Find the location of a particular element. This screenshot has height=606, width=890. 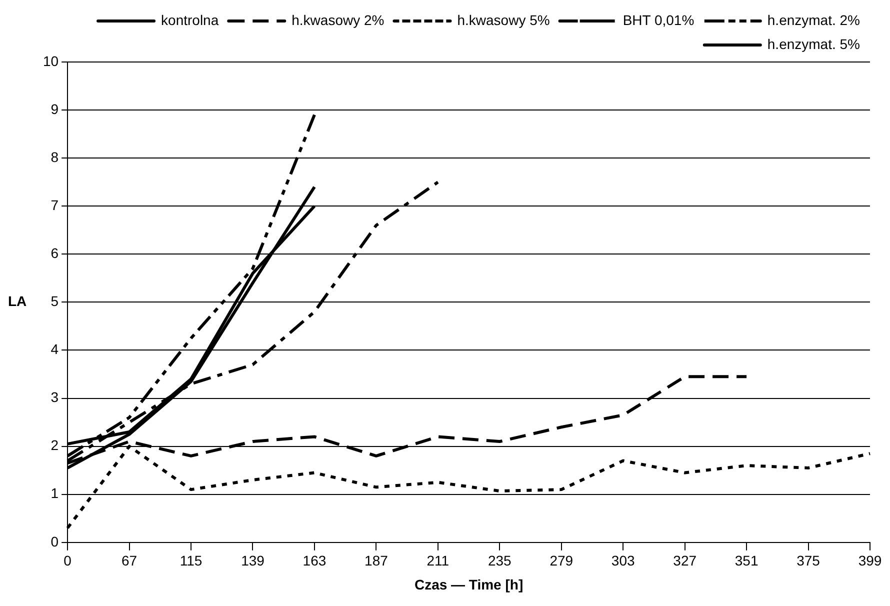

x-axis-title: Czas — Time [h] is located at coordinates (469, 584).